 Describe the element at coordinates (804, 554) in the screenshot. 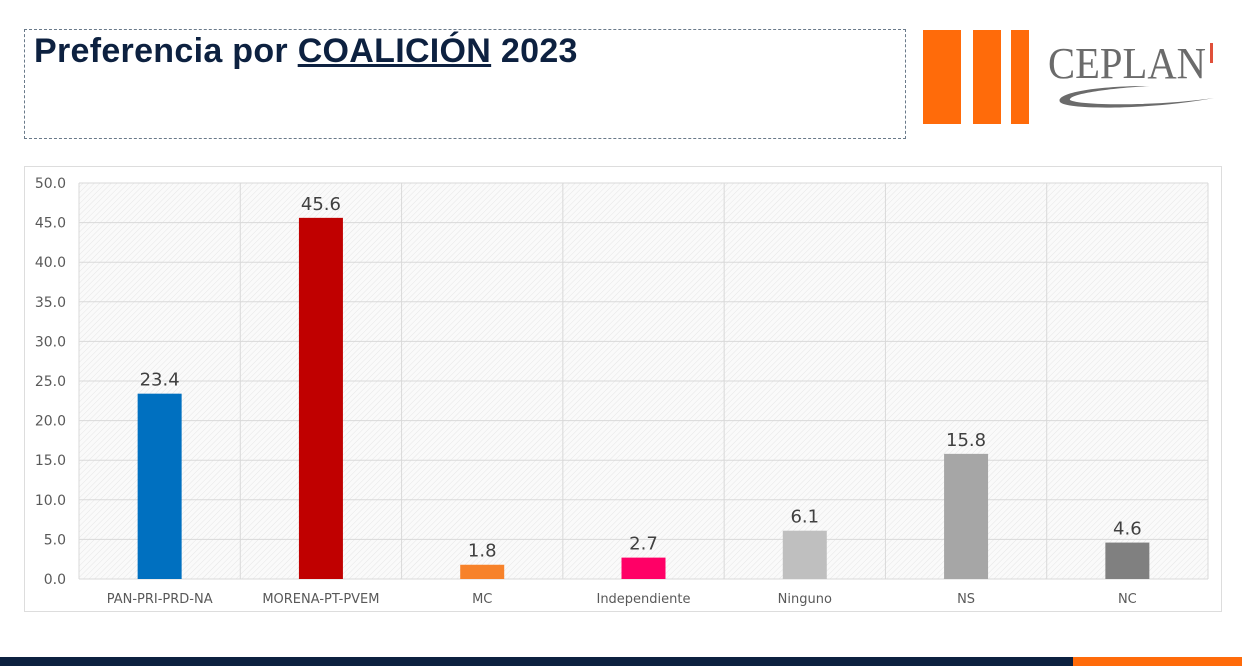

I see `bar-ninguno` at that location.